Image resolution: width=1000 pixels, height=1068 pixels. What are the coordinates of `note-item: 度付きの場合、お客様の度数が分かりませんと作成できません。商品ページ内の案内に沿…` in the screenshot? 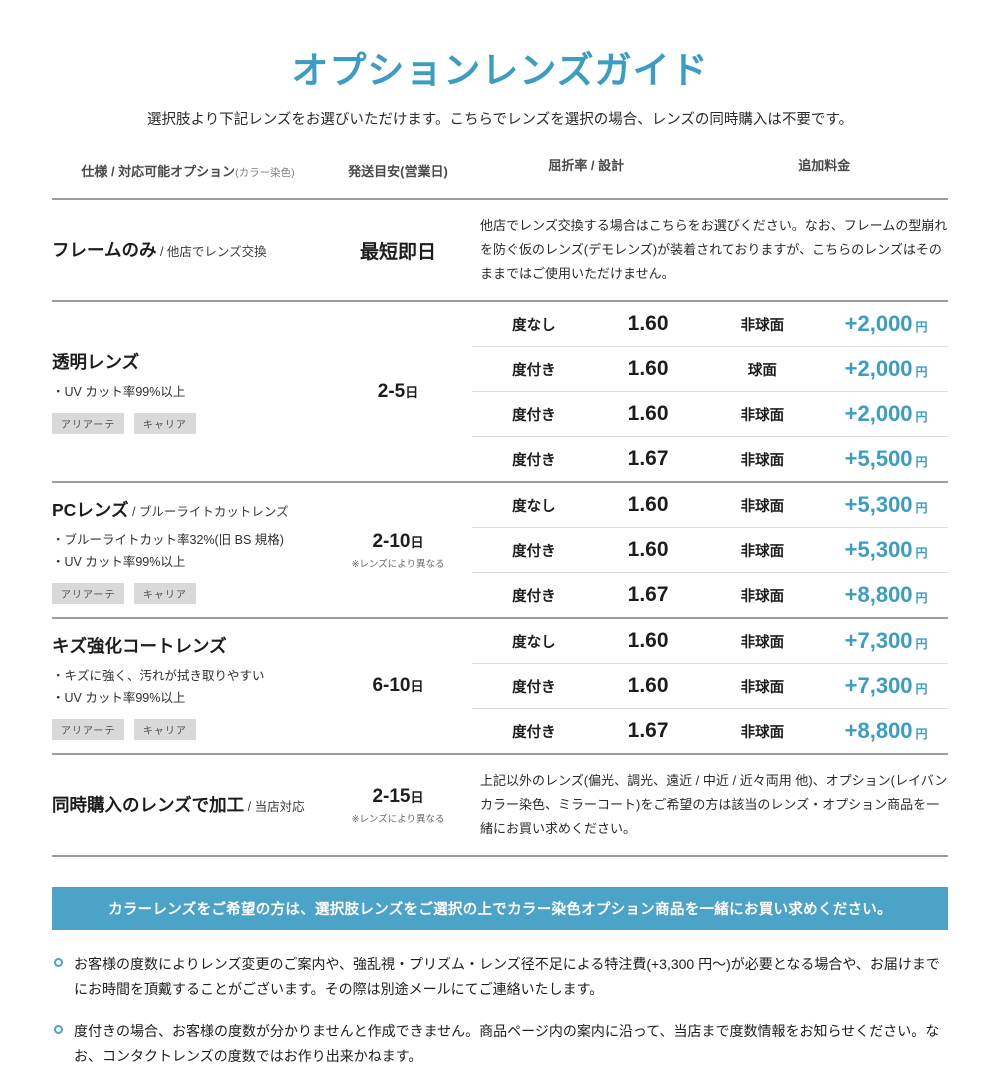 It's located at (500, 1043).